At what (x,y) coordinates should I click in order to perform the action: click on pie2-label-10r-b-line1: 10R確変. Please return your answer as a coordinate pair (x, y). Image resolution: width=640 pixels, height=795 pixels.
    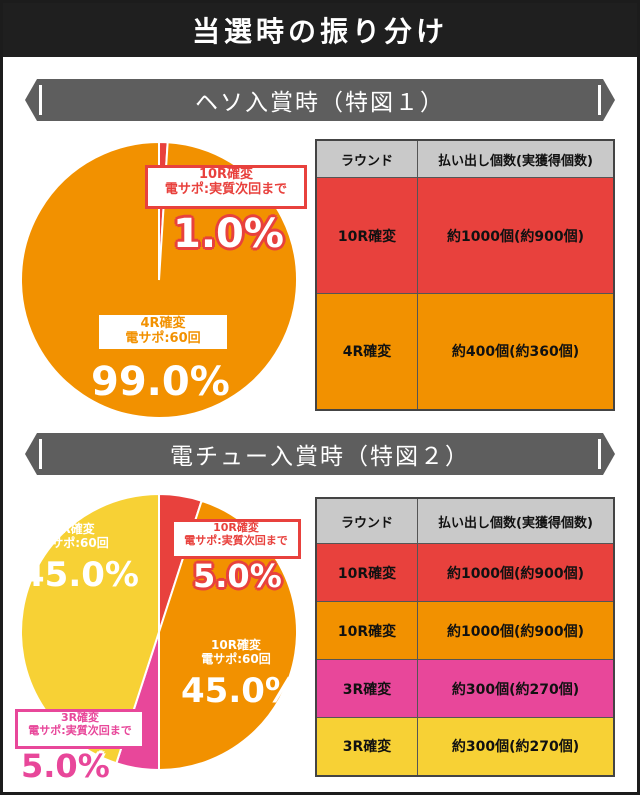
    Looking at the image, I should click on (236, 645).